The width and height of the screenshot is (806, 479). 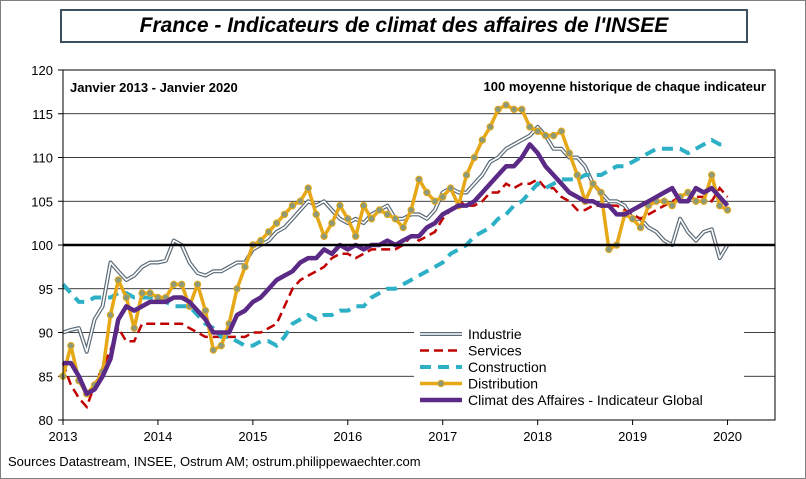 What do you see at coordinates (507, 367) in the screenshot?
I see `legend-label-2: Construction` at bounding box center [507, 367].